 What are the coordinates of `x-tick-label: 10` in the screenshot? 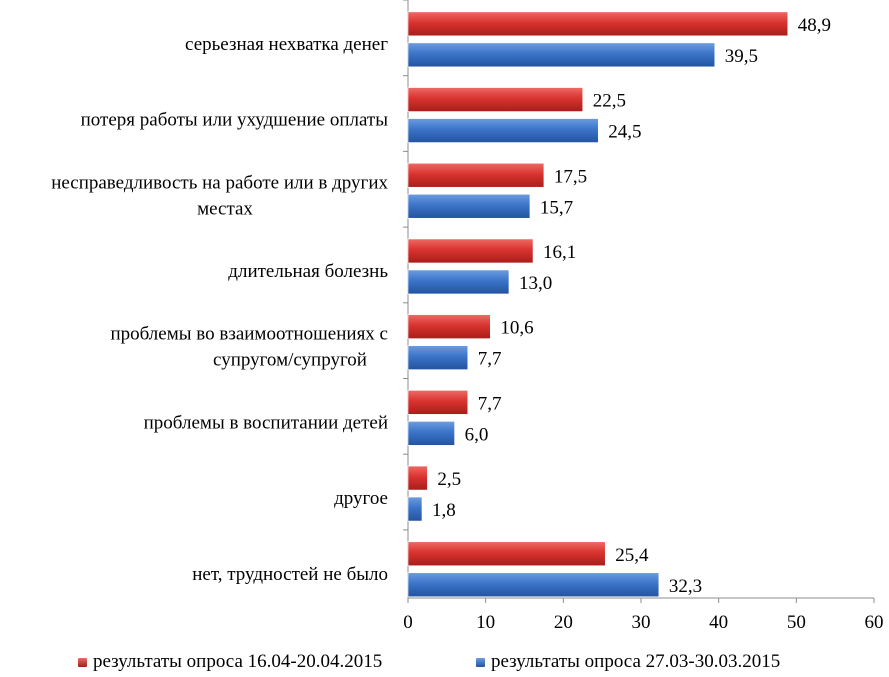 It's located at (485, 622).